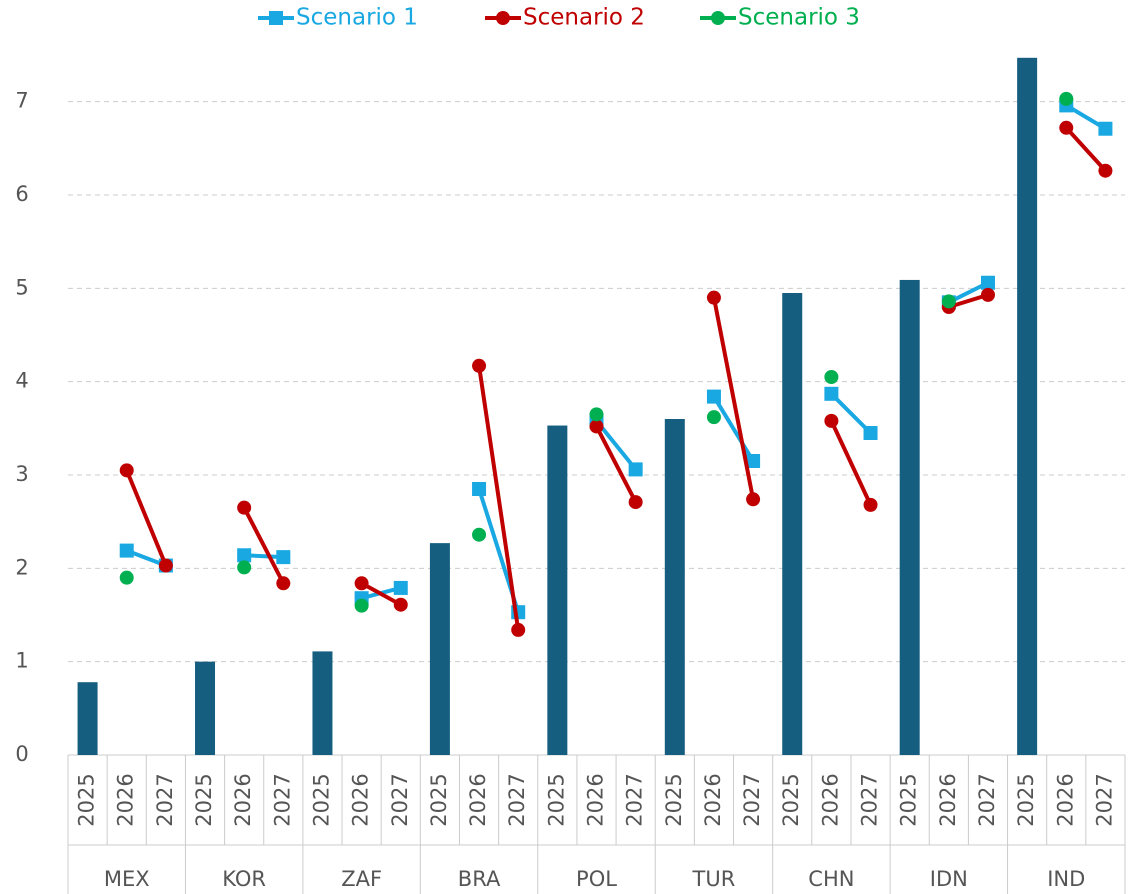 This screenshot has height=894, width=1132. What do you see at coordinates (127, 879) in the screenshot?
I see `group-label: MEX` at bounding box center [127, 879].